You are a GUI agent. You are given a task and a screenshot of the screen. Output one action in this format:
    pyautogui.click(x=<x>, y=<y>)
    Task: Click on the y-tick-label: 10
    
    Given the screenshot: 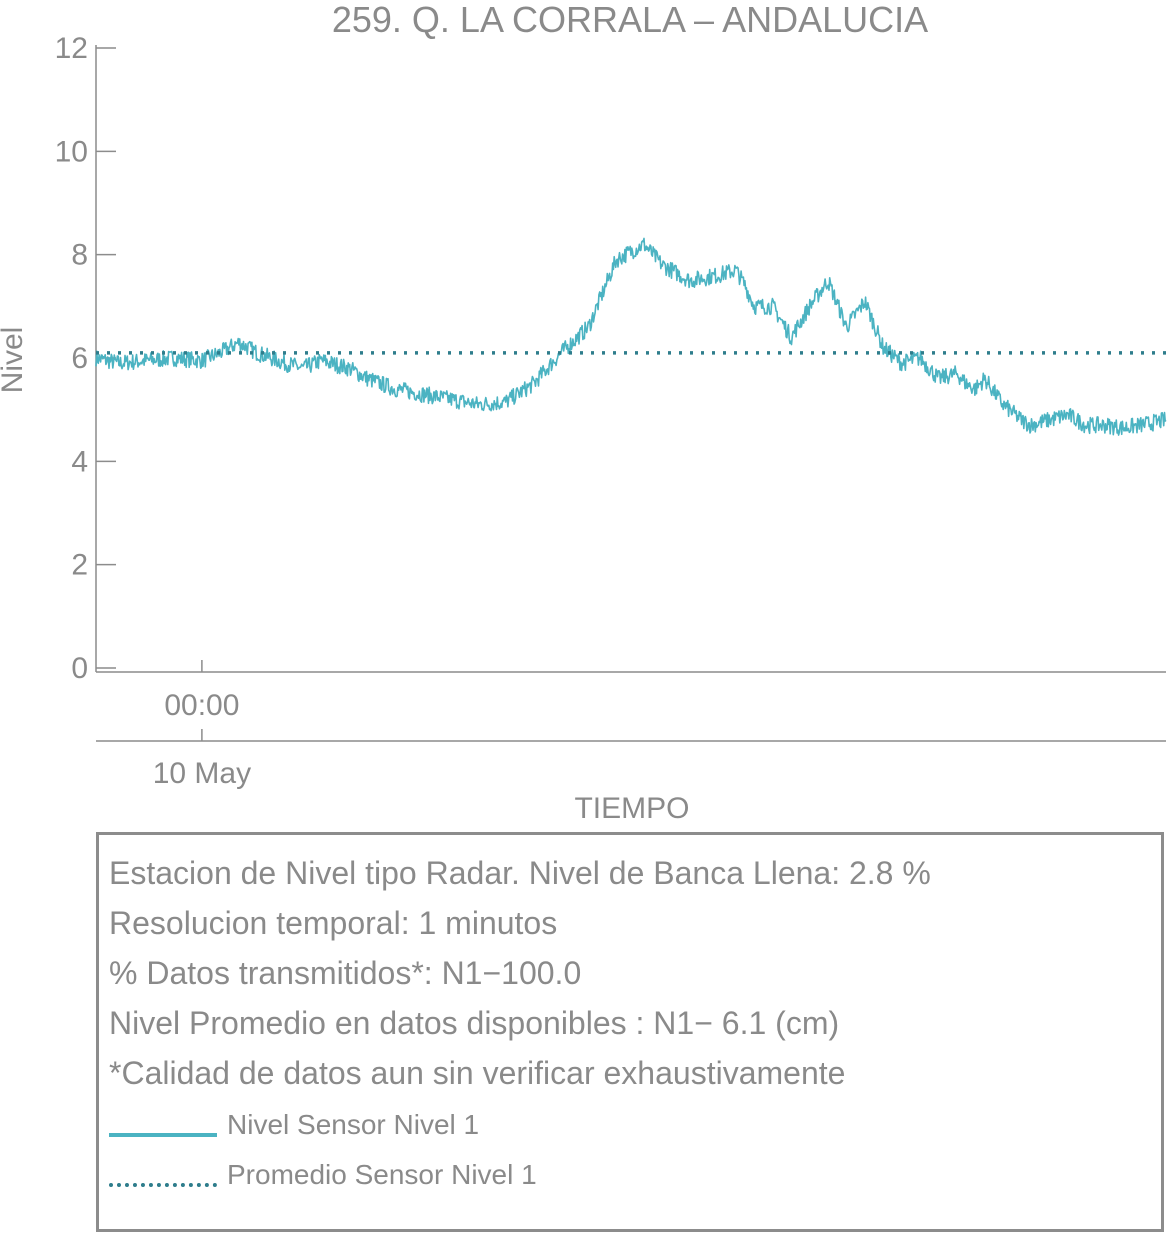 What is the action you would take?
    pyautogui.click(x=71, y=151)
    